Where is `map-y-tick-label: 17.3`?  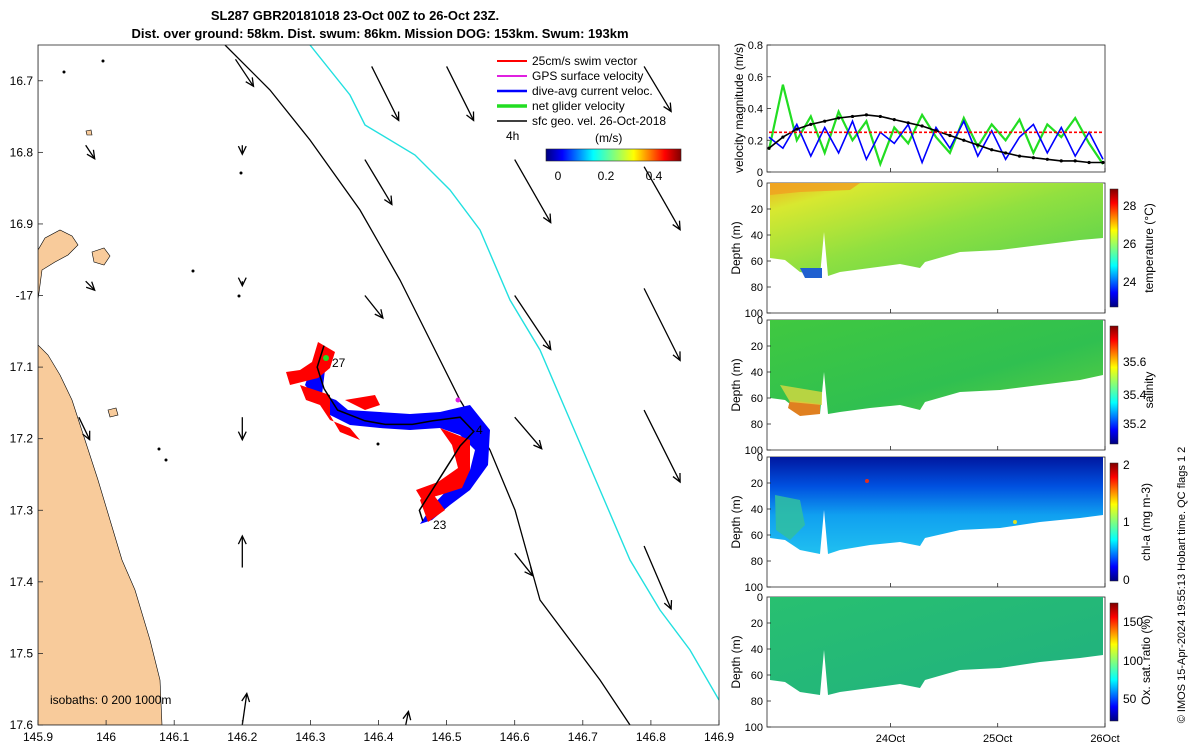
map-y-tick-label: 17.3 is located at coordinates (22, 510).